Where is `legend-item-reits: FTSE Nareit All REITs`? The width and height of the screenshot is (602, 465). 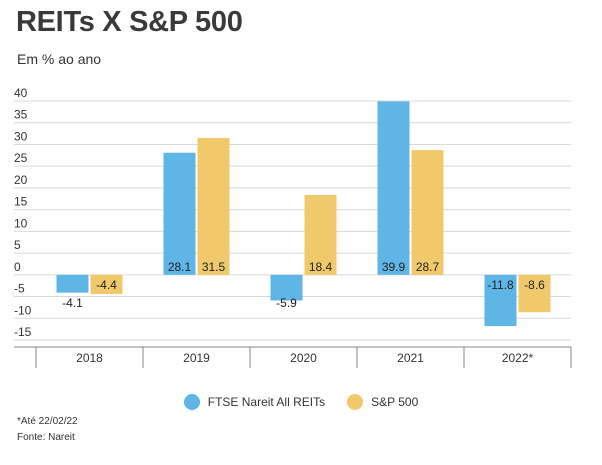
legend-item-reits: FTSE Nareit All REITs is located at coordinates (254, 402).